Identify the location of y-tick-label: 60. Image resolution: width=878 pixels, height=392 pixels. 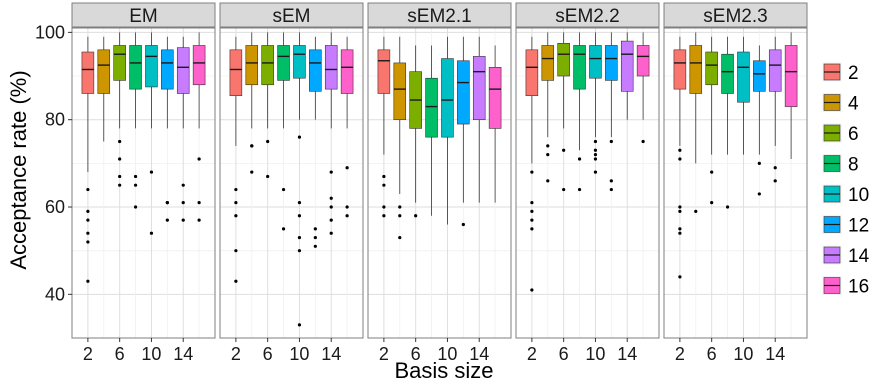
(55, 207).